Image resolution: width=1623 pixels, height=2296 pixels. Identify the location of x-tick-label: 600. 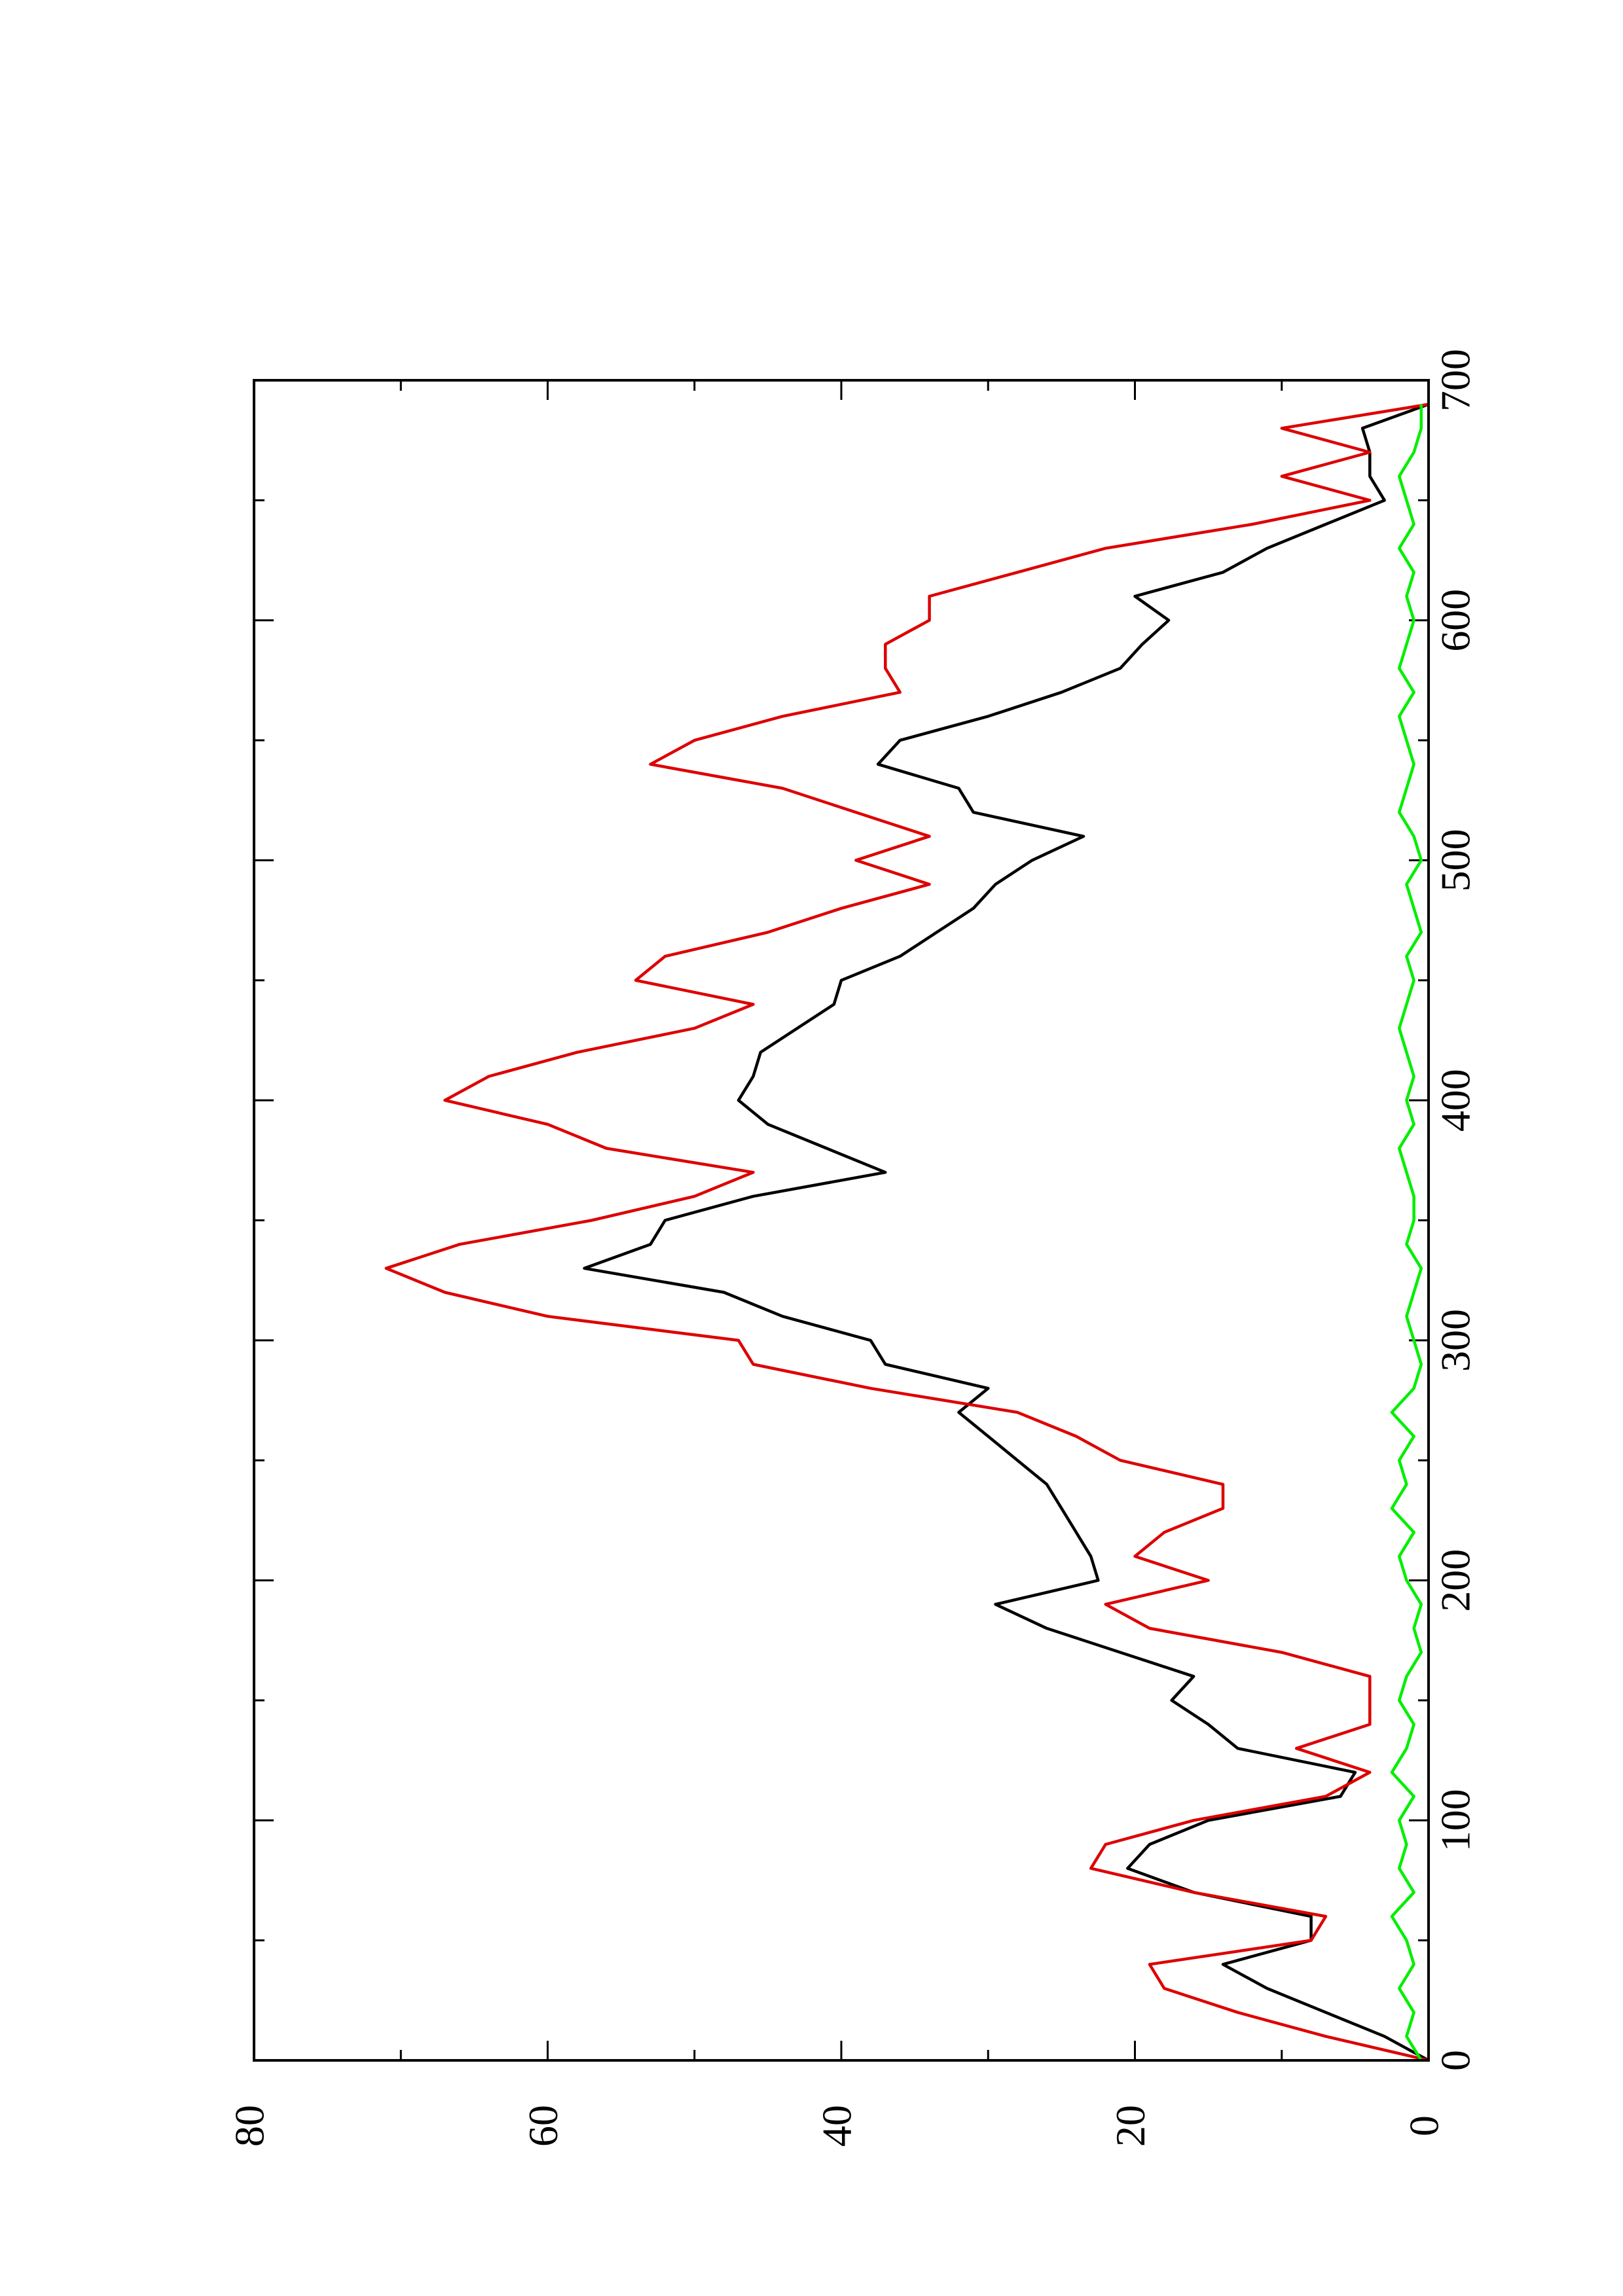
(1455, 620).